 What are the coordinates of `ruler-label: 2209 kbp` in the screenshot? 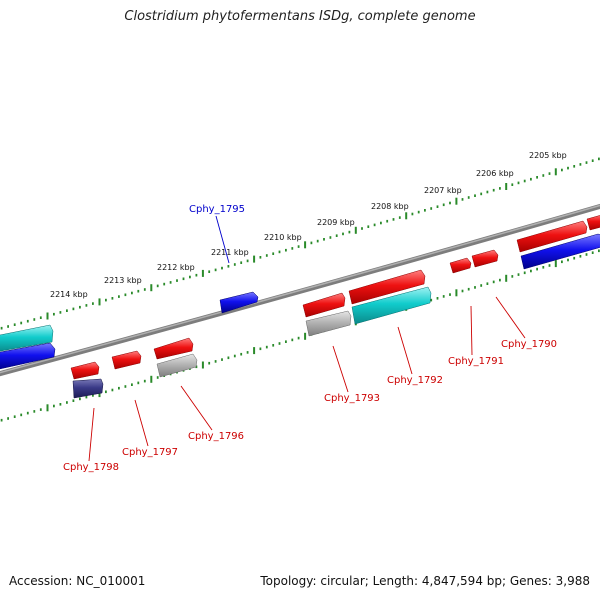 It's located at (336, 222).